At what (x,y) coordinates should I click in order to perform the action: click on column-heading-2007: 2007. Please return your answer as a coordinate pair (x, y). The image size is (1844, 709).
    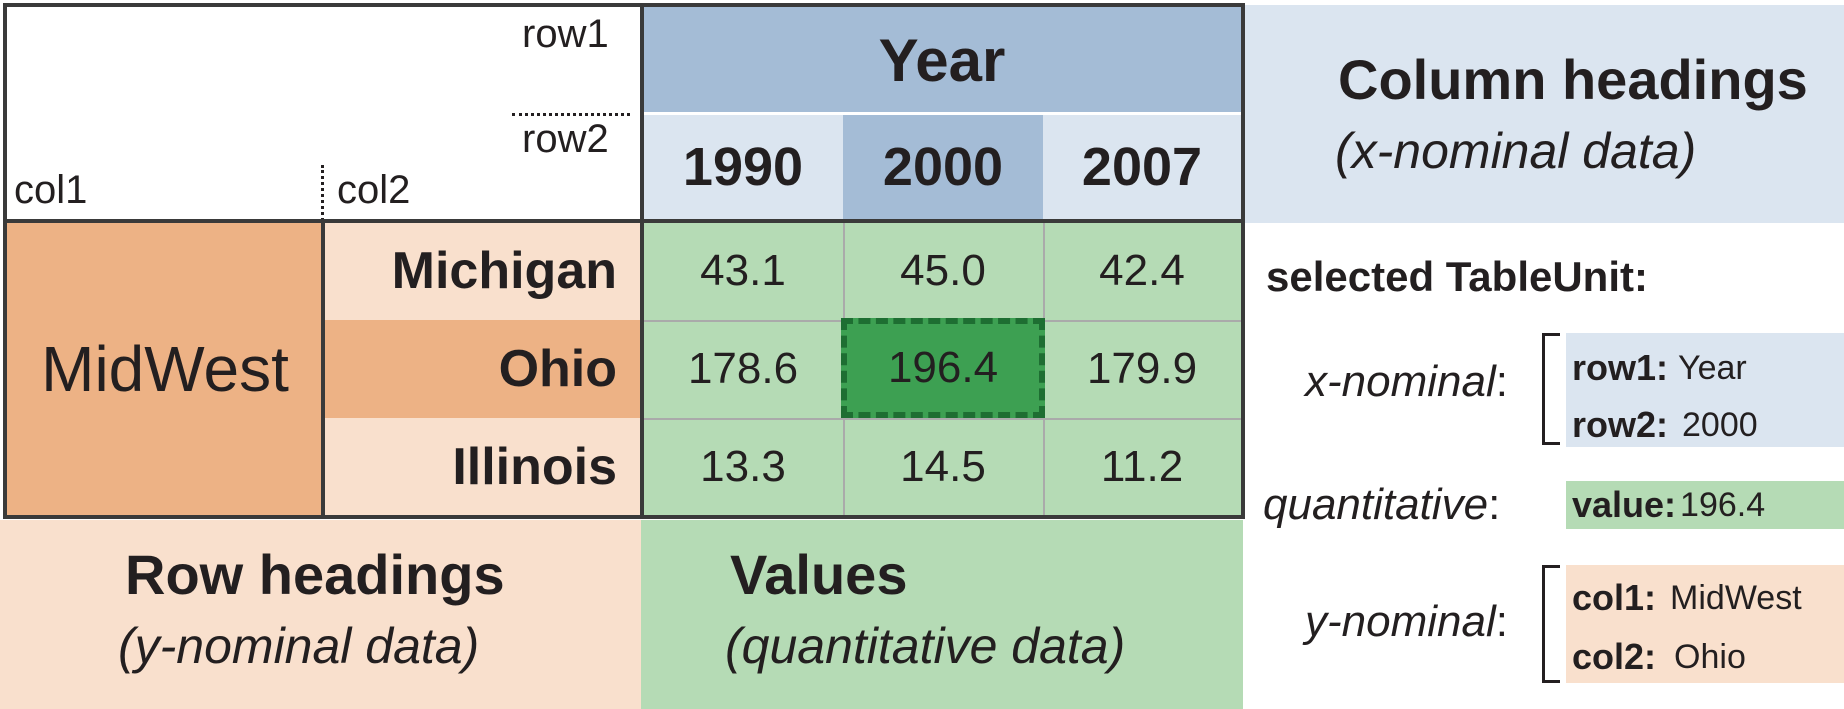
    Looking at the image, I should click on (1142, 167).